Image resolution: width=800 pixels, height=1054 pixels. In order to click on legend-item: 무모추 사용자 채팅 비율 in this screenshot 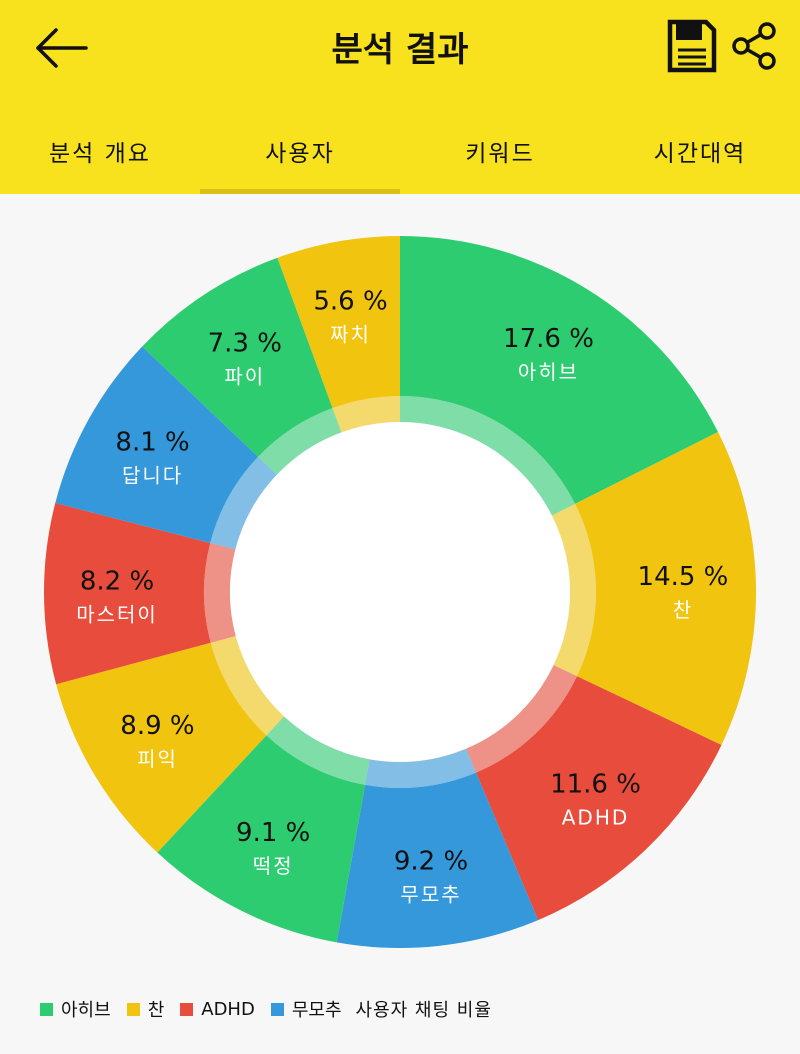, I will do `click(381, 1009)`.